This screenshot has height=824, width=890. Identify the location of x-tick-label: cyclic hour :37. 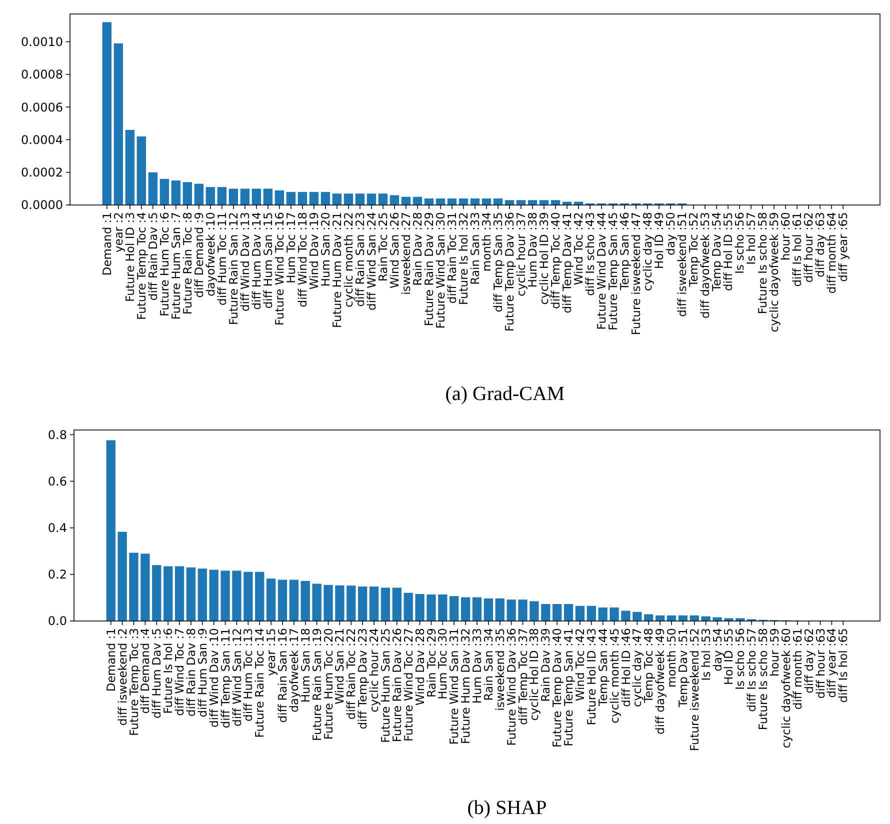
(521, 254).